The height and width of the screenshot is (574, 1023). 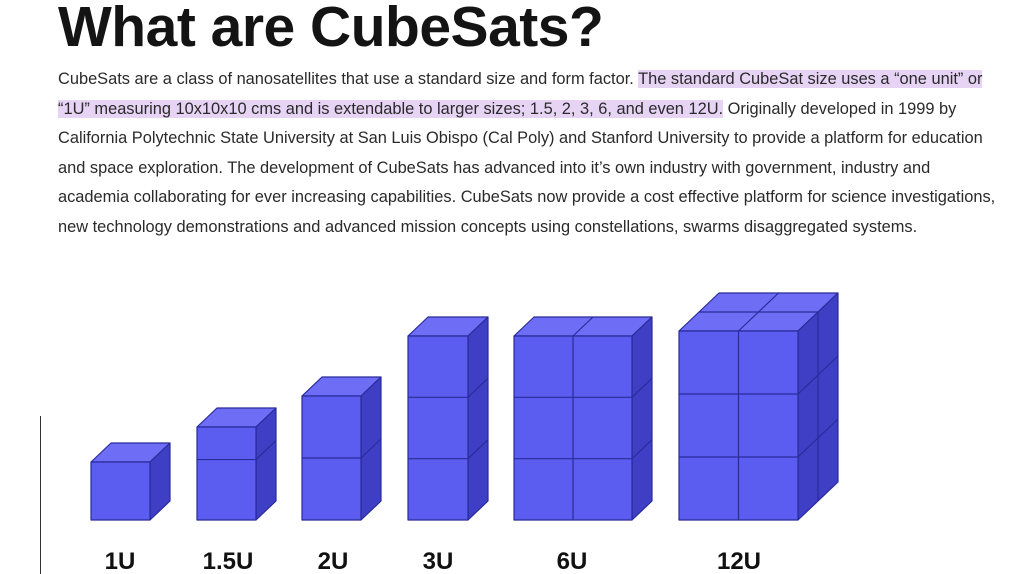 What do you see at coordinates (266, 450) in the screenshot?
I see `cube-1-5u-side-row-divider` at bounding box center [266, 450].